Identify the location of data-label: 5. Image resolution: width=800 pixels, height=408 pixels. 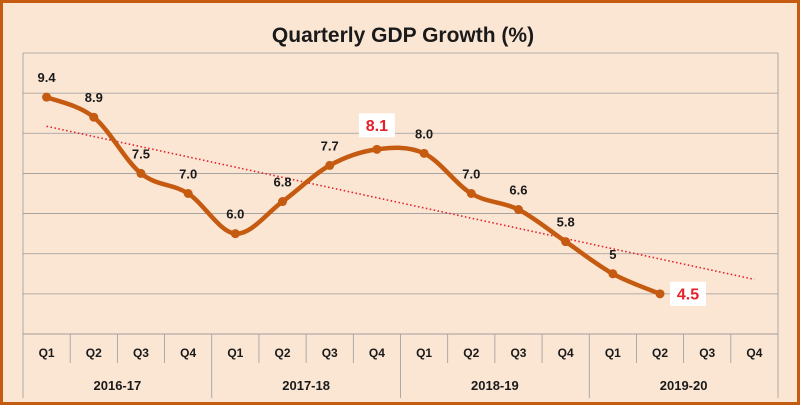
(612, 254).